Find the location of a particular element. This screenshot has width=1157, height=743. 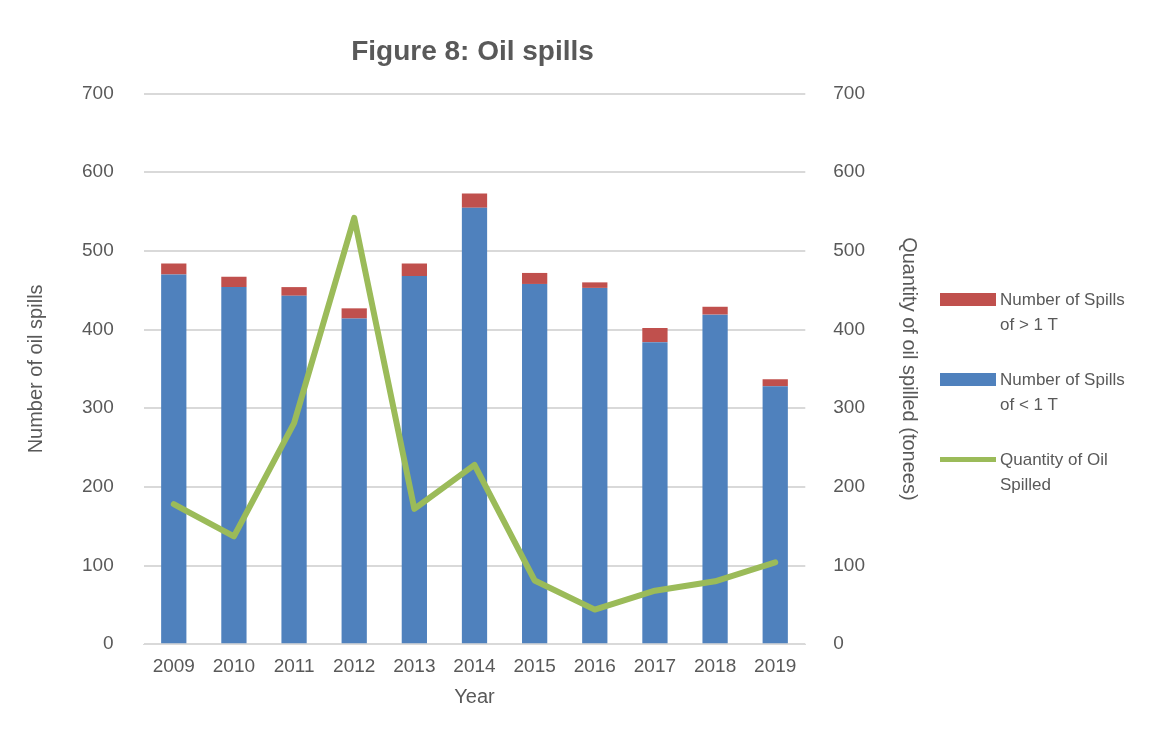

x-tick-label: 2013 is located at coordinates (414, 665).